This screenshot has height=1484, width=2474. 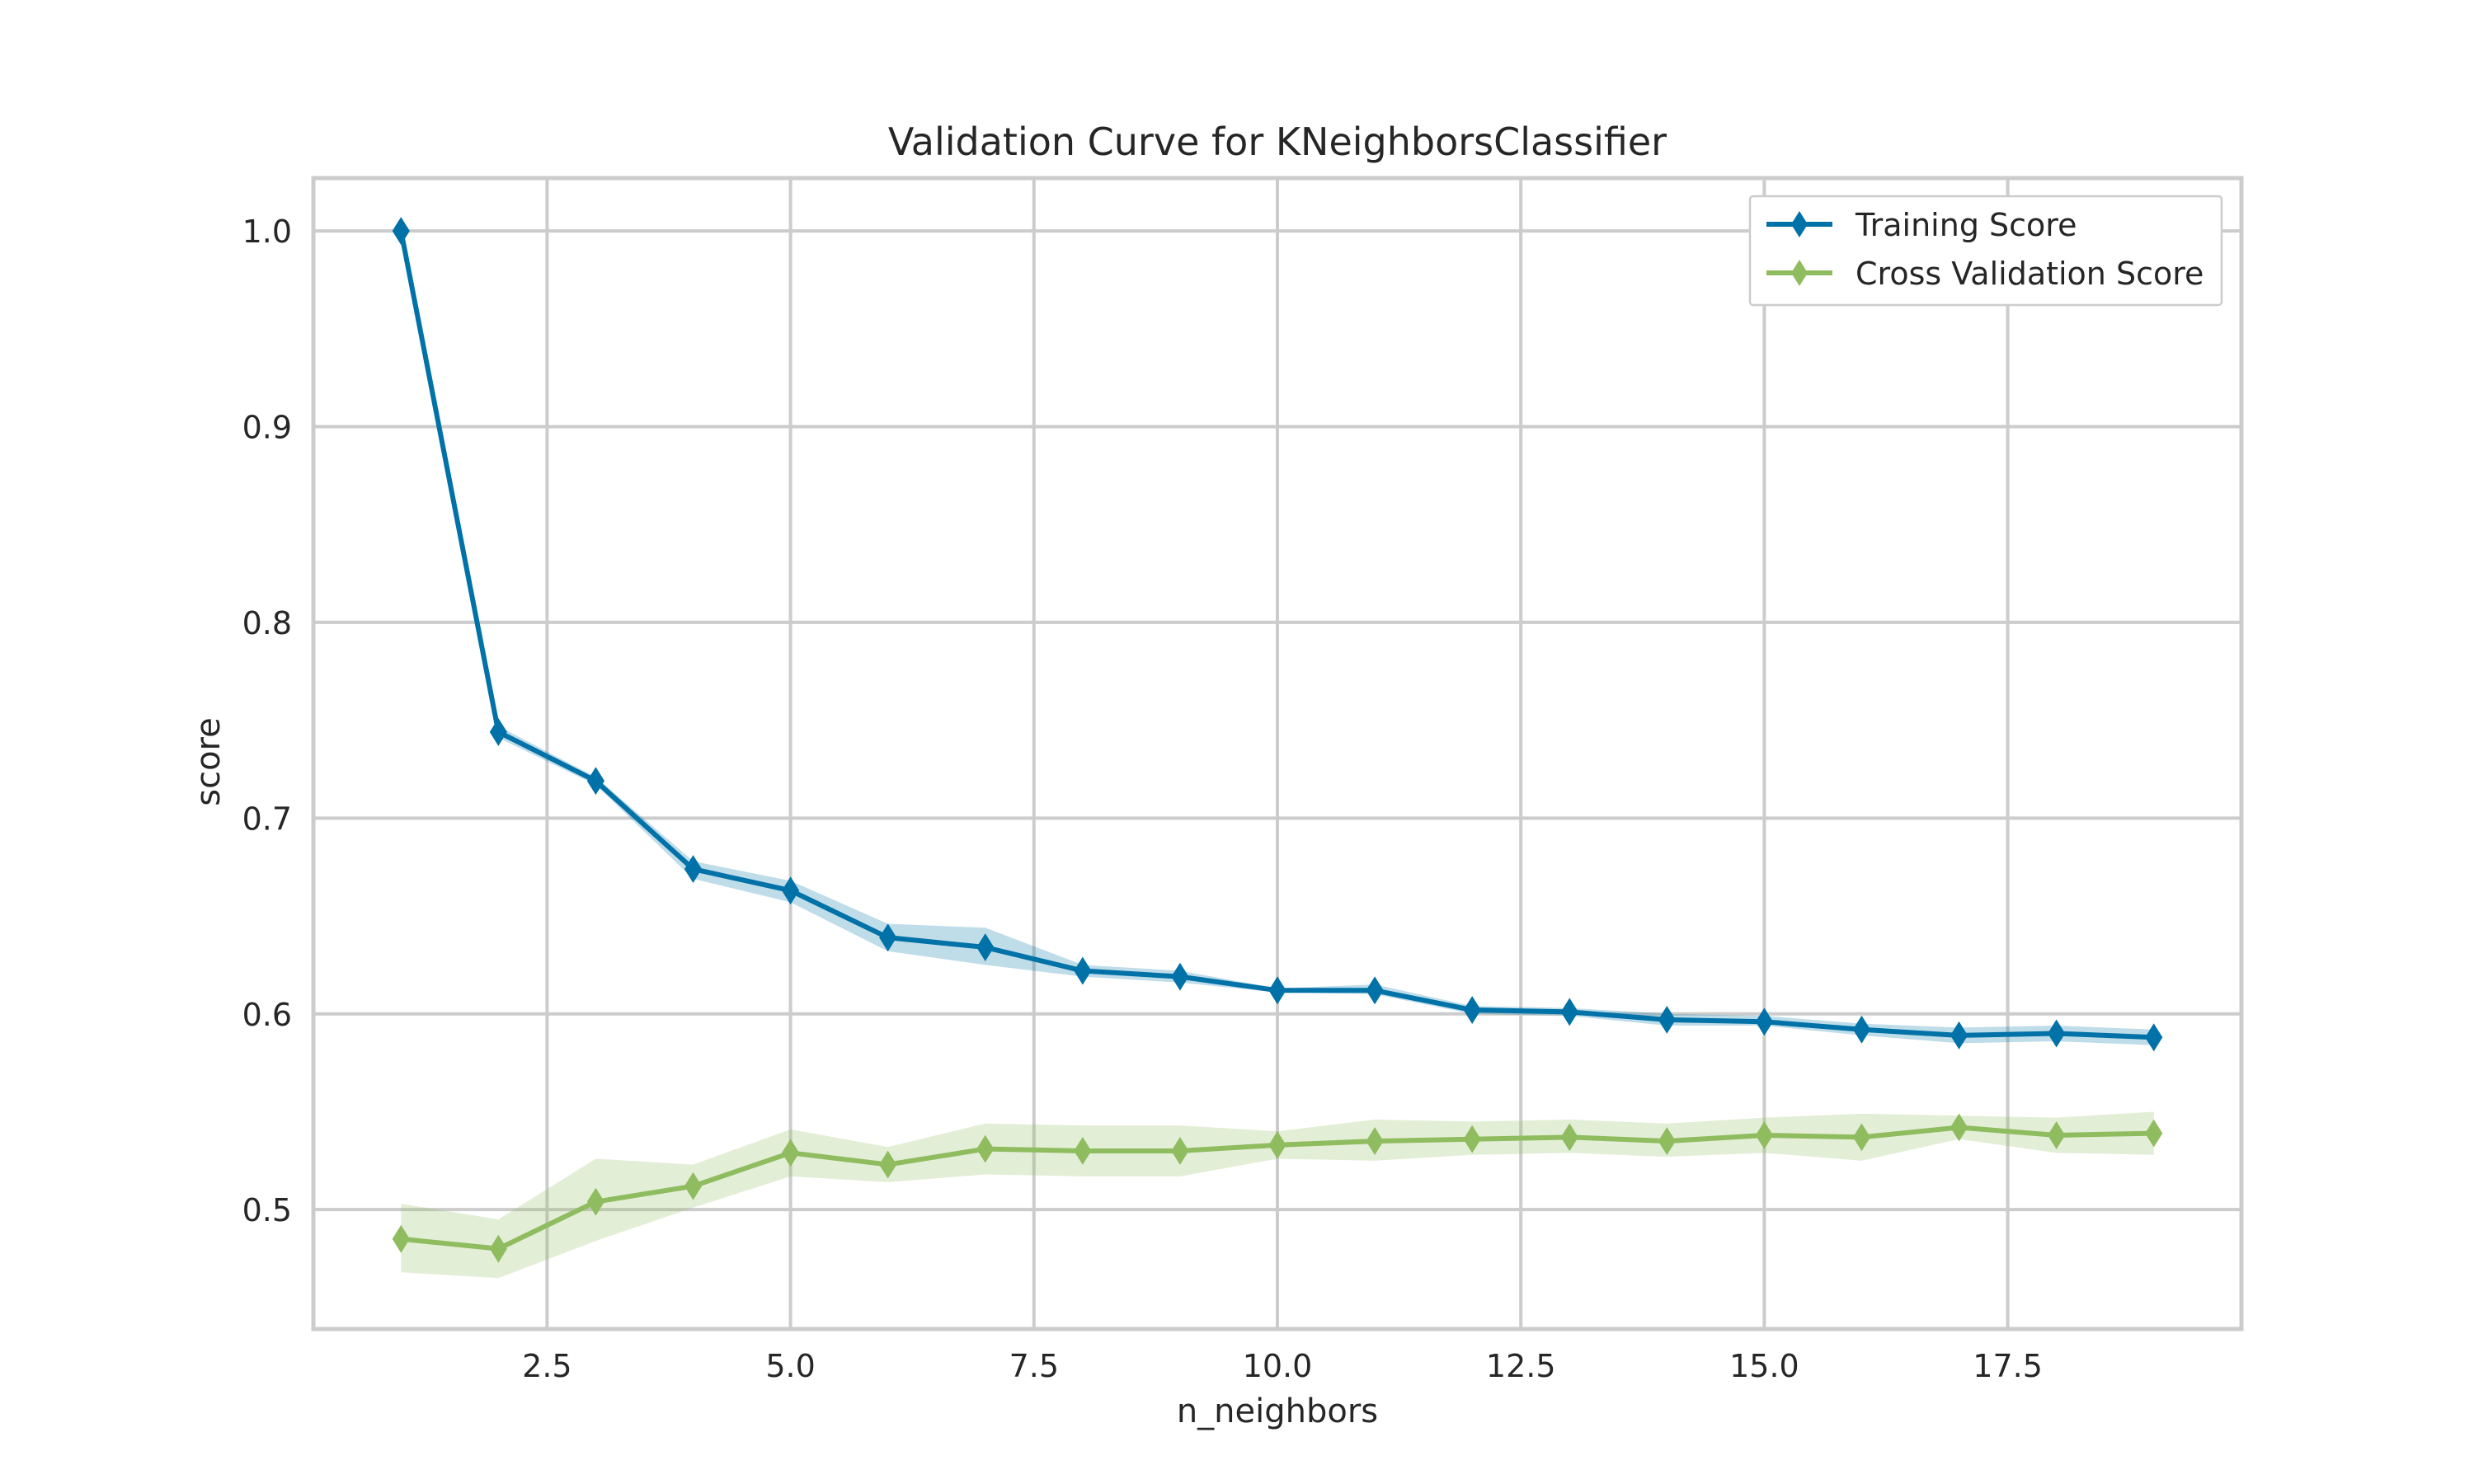 I want to click on legend-box, so click(x=1985, y=251).